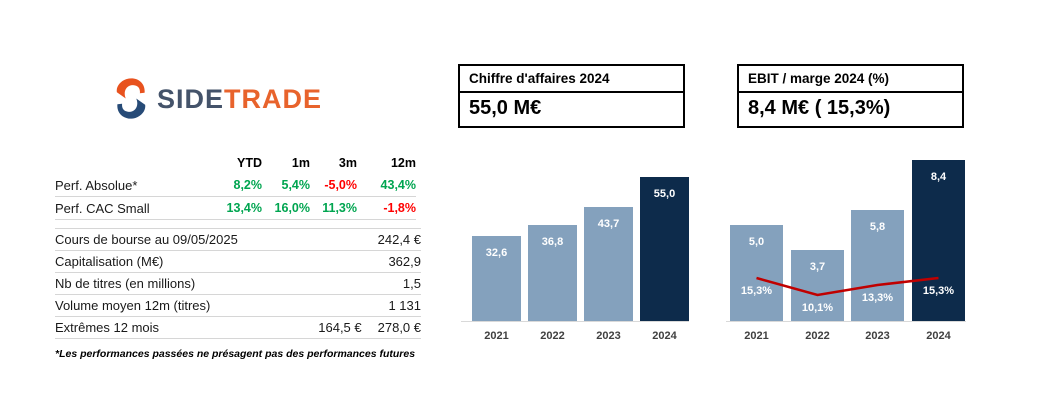  Describe the element at coordinates (608, 224) in the screenshot. I see `bar-value-label: 43,7` at that location.